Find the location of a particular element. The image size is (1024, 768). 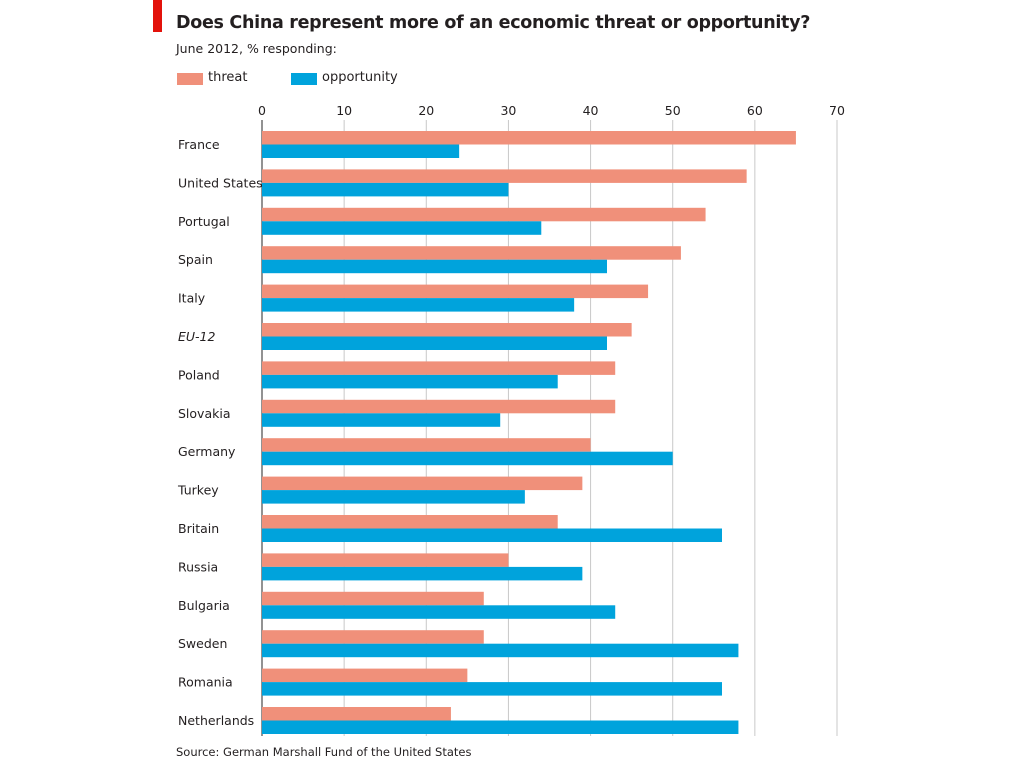

category-label-bulgaria: Bulgaria is located at coordinates (204, 605).